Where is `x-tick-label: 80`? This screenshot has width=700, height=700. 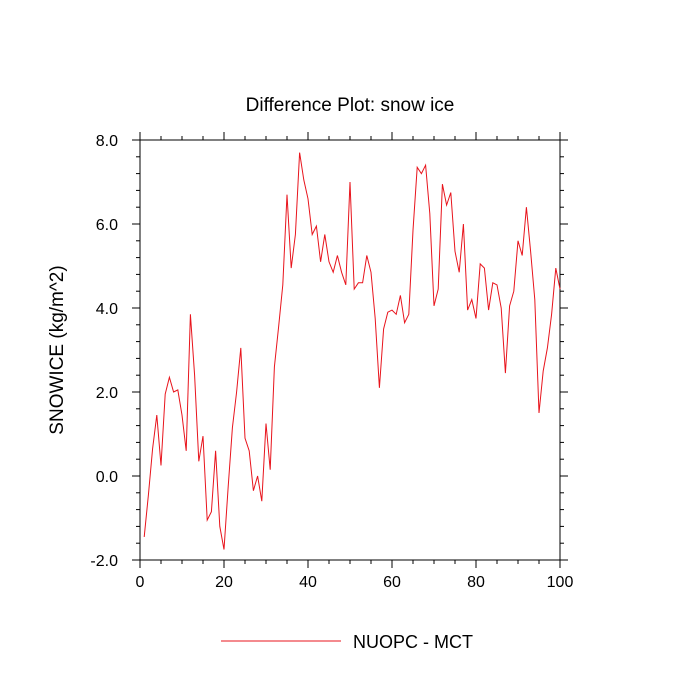
x-tick-label: 80 is located at coordinates (476, 582).